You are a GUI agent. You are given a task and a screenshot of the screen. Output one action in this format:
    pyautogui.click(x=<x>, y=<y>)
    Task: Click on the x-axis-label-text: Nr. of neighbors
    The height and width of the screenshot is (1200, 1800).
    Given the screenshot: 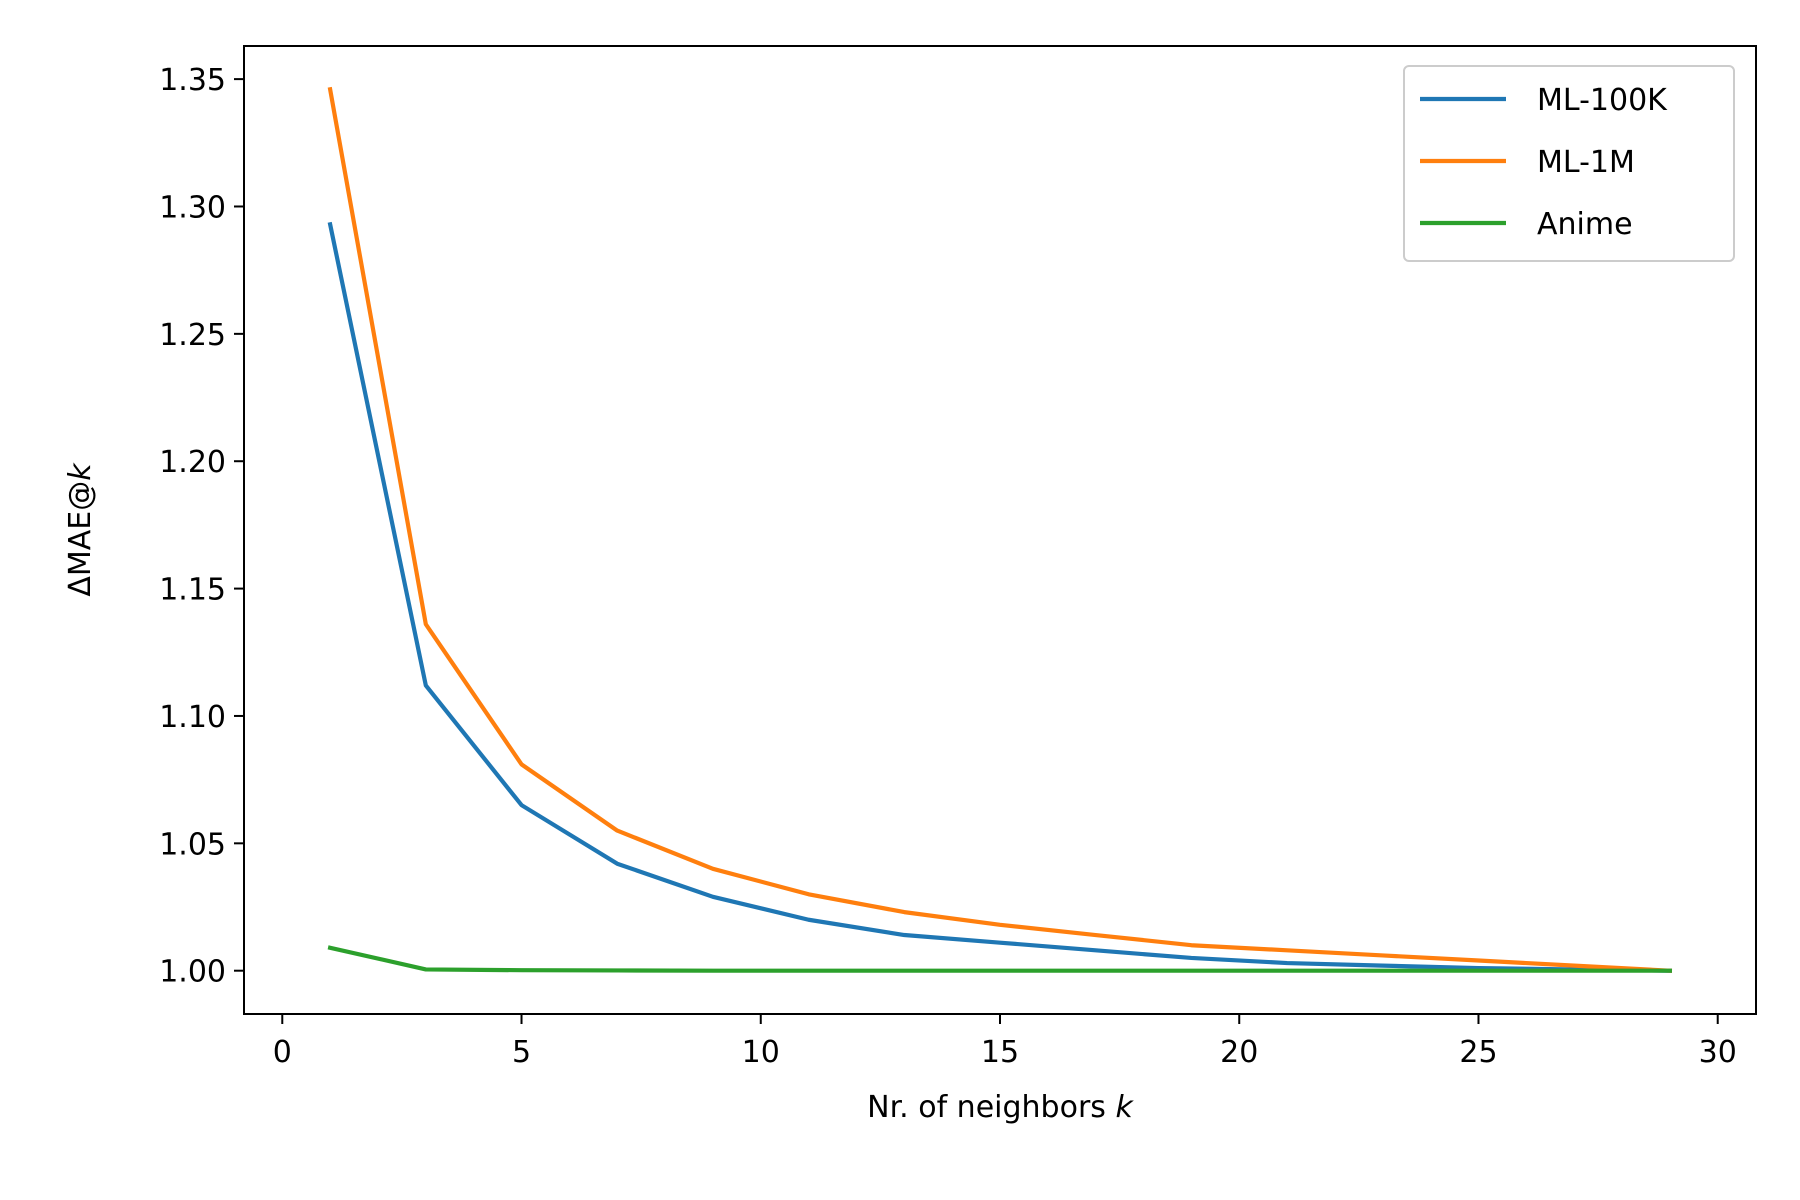 What is the action you would take?
    pyautogui.click(x=986, y=1107)
    